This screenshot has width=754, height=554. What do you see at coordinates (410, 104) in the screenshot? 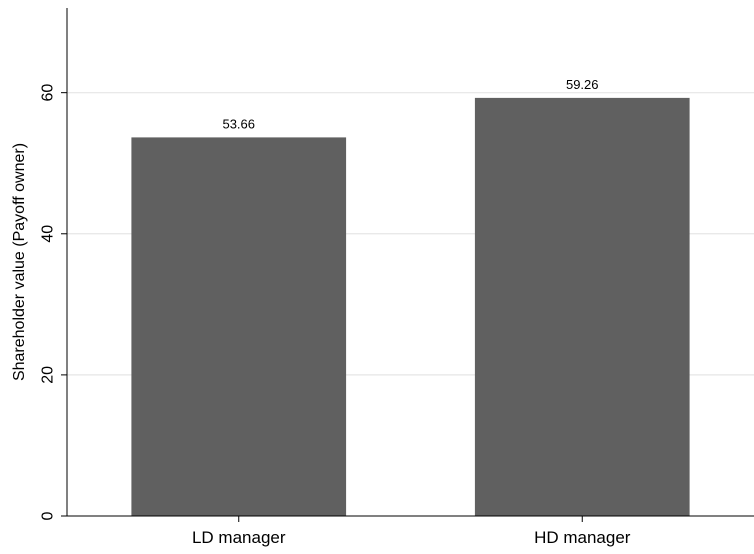
I see `data-labels: 53.66 59.26` at bounding box center [410, 104].